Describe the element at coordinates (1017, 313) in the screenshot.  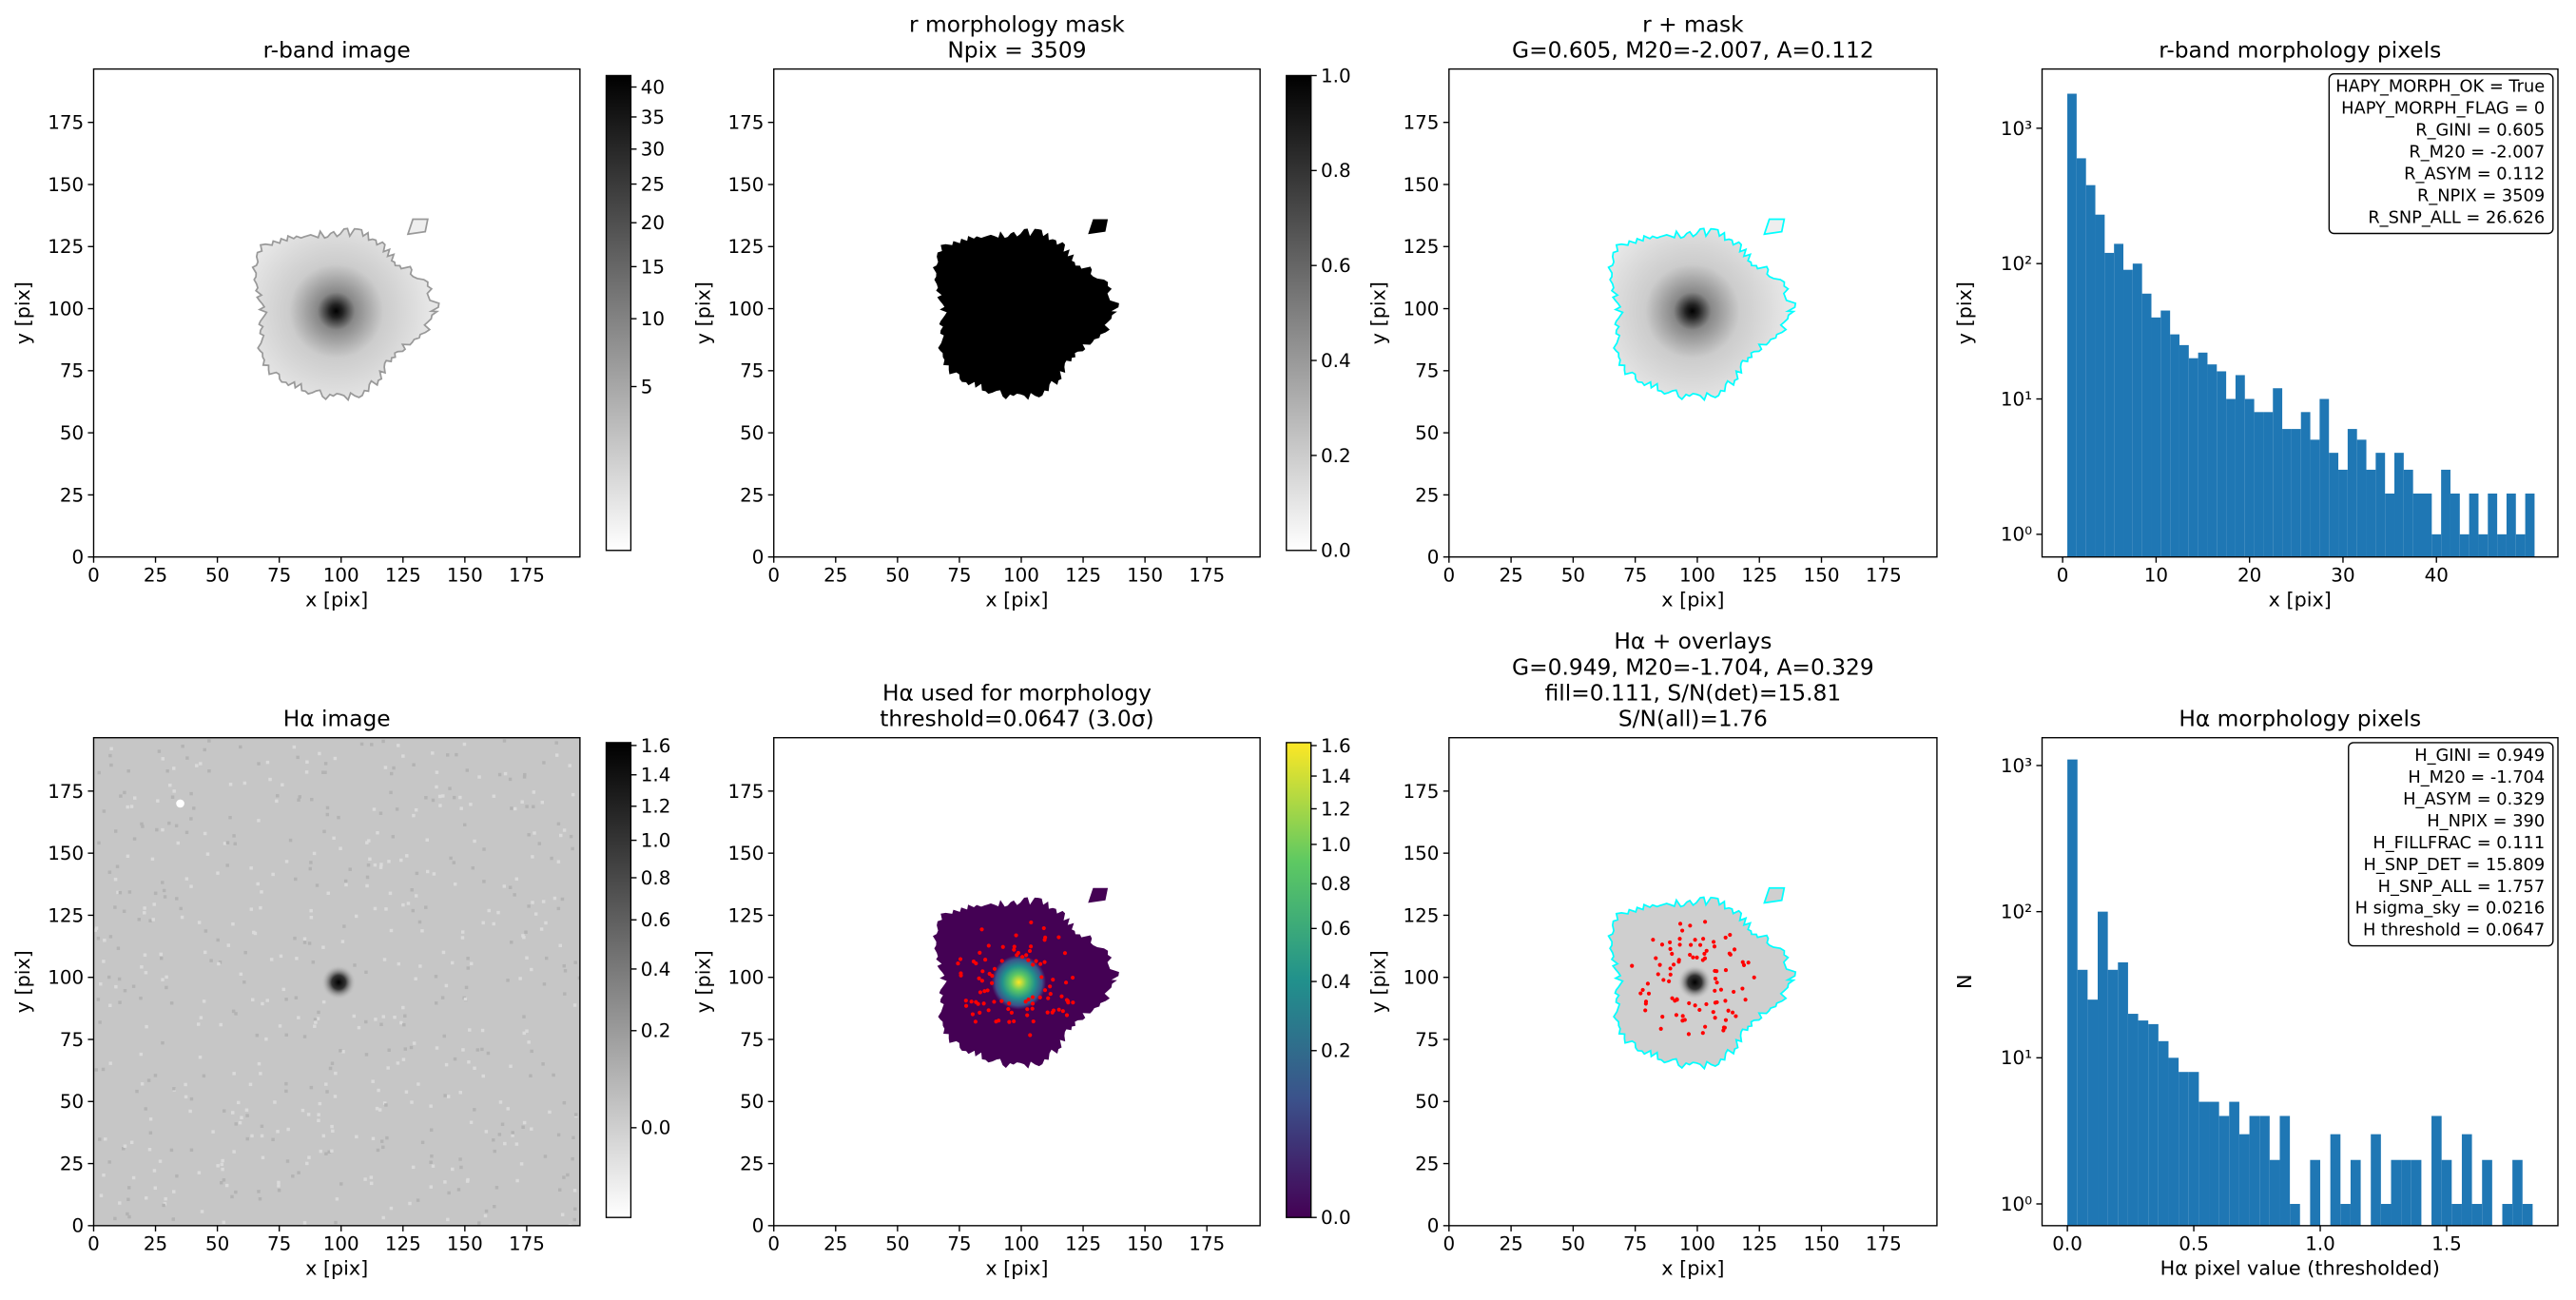
I see `axes-frame` at that location.